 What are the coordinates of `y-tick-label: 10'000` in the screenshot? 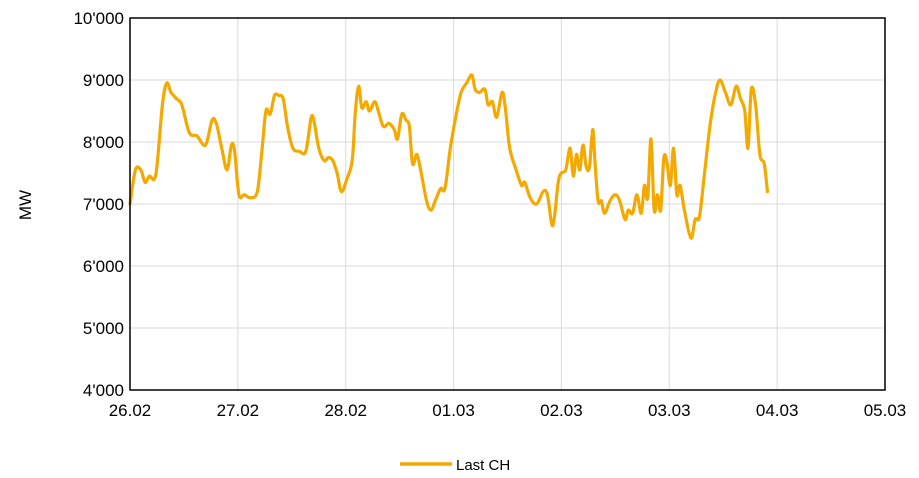 It's located at (98, 18).